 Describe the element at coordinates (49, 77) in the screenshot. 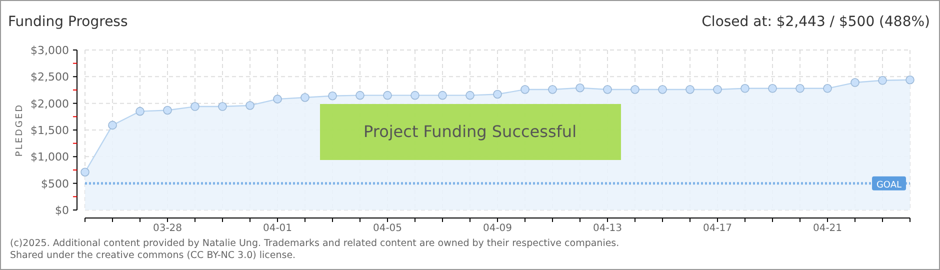

I see `y-tick-label: $2,500` at that location.